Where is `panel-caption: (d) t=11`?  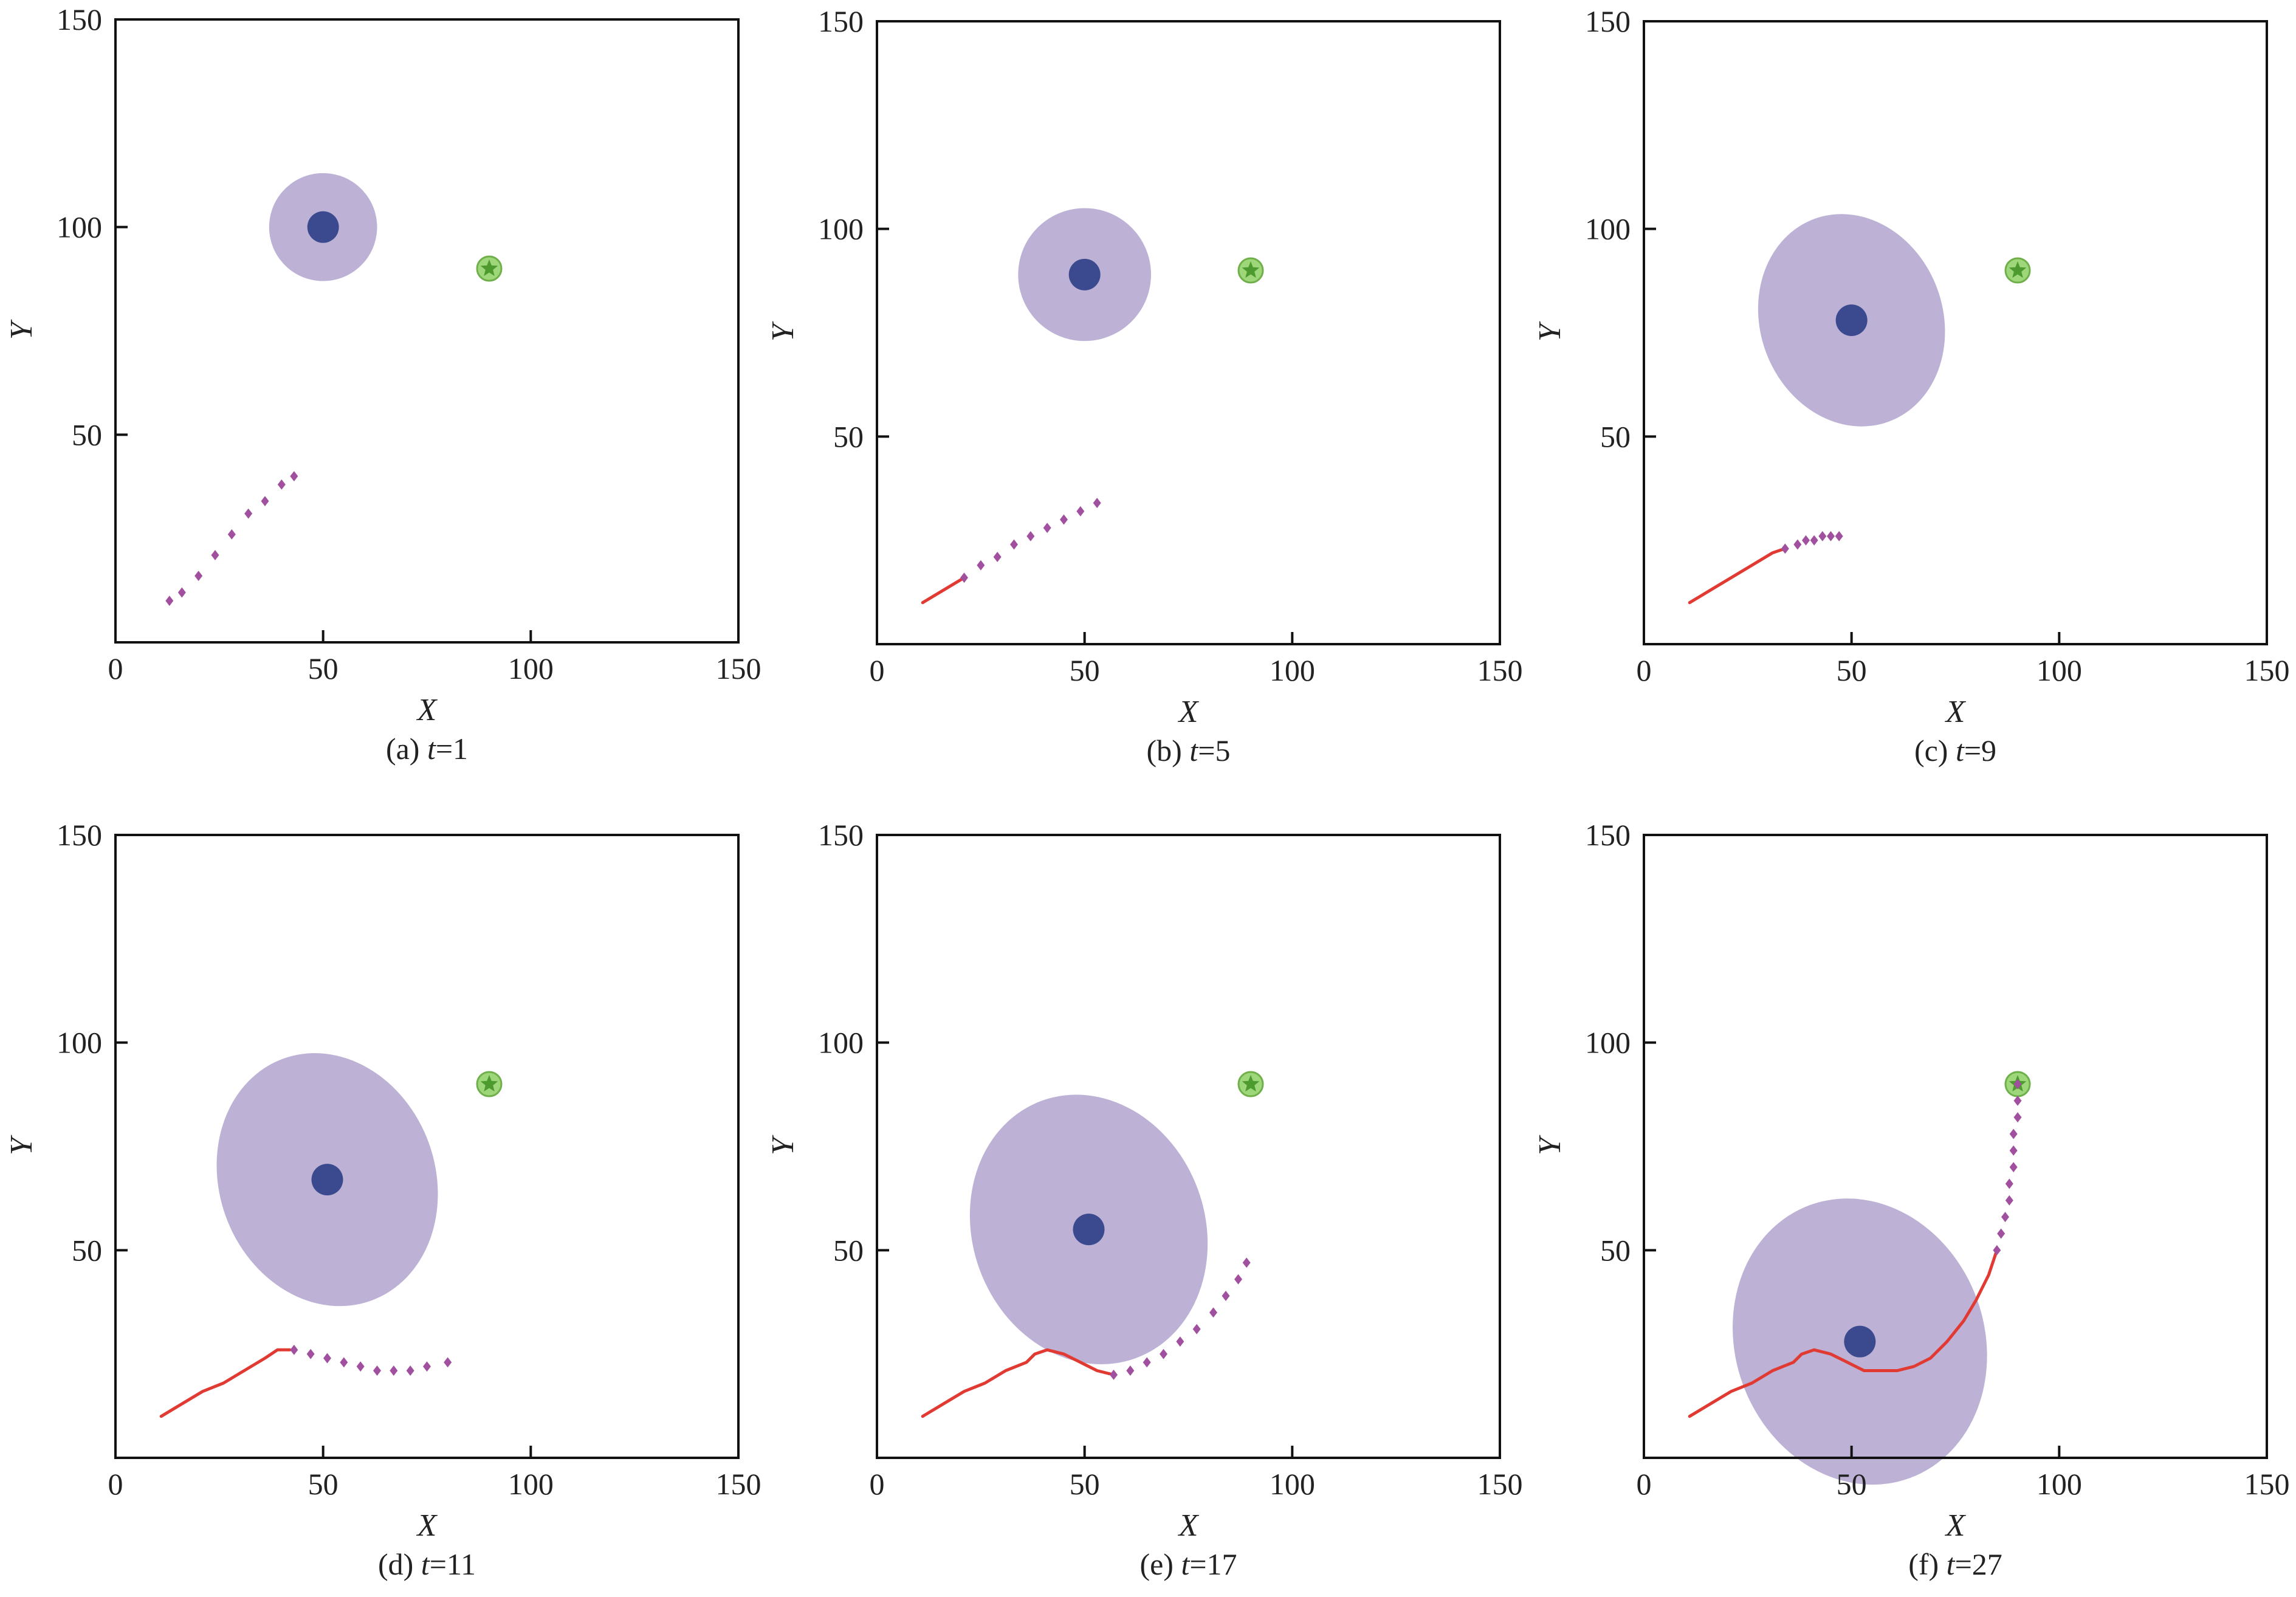
panel-caption: (d) t=11 is located at coordinates (427, 1564).